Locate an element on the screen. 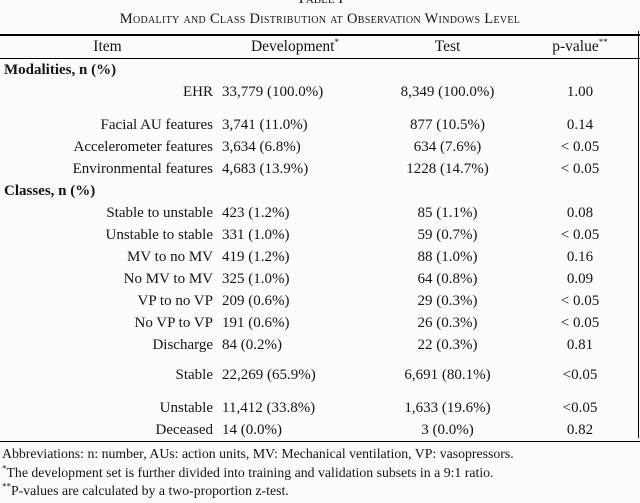 This screenshot has width=640, height=503. section-header-row: Modalities, n (%) is located at coordinates (320, 70).